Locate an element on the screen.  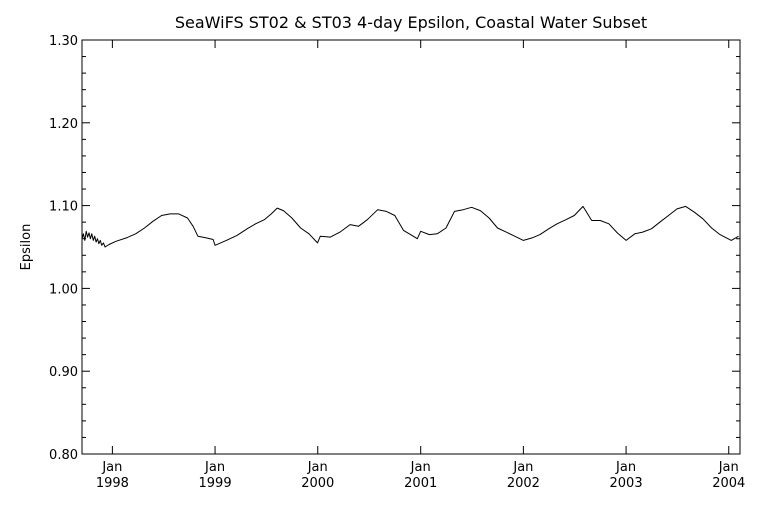
y-tick-label-3: 1.10 is located at coordinates (63, 207).